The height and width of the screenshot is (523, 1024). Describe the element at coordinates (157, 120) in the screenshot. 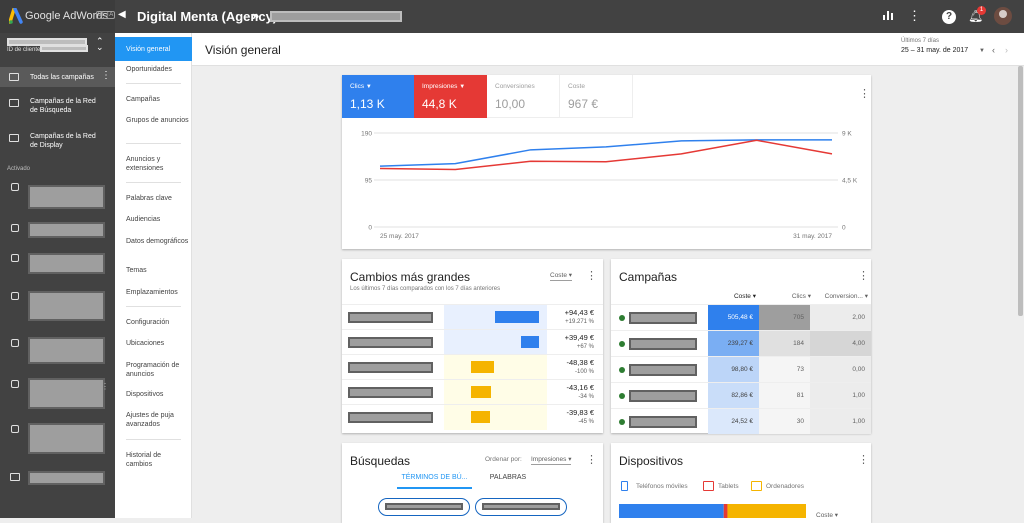

I see `nav-item-ad-groups: Grupos de anuncios` at that location.